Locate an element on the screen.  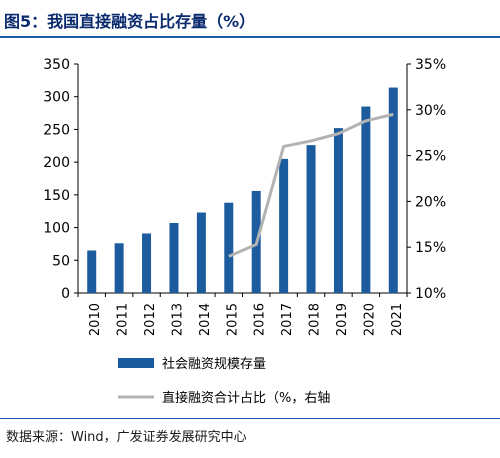
x-tick-label: 2012 is located at coordinates (150, 319).